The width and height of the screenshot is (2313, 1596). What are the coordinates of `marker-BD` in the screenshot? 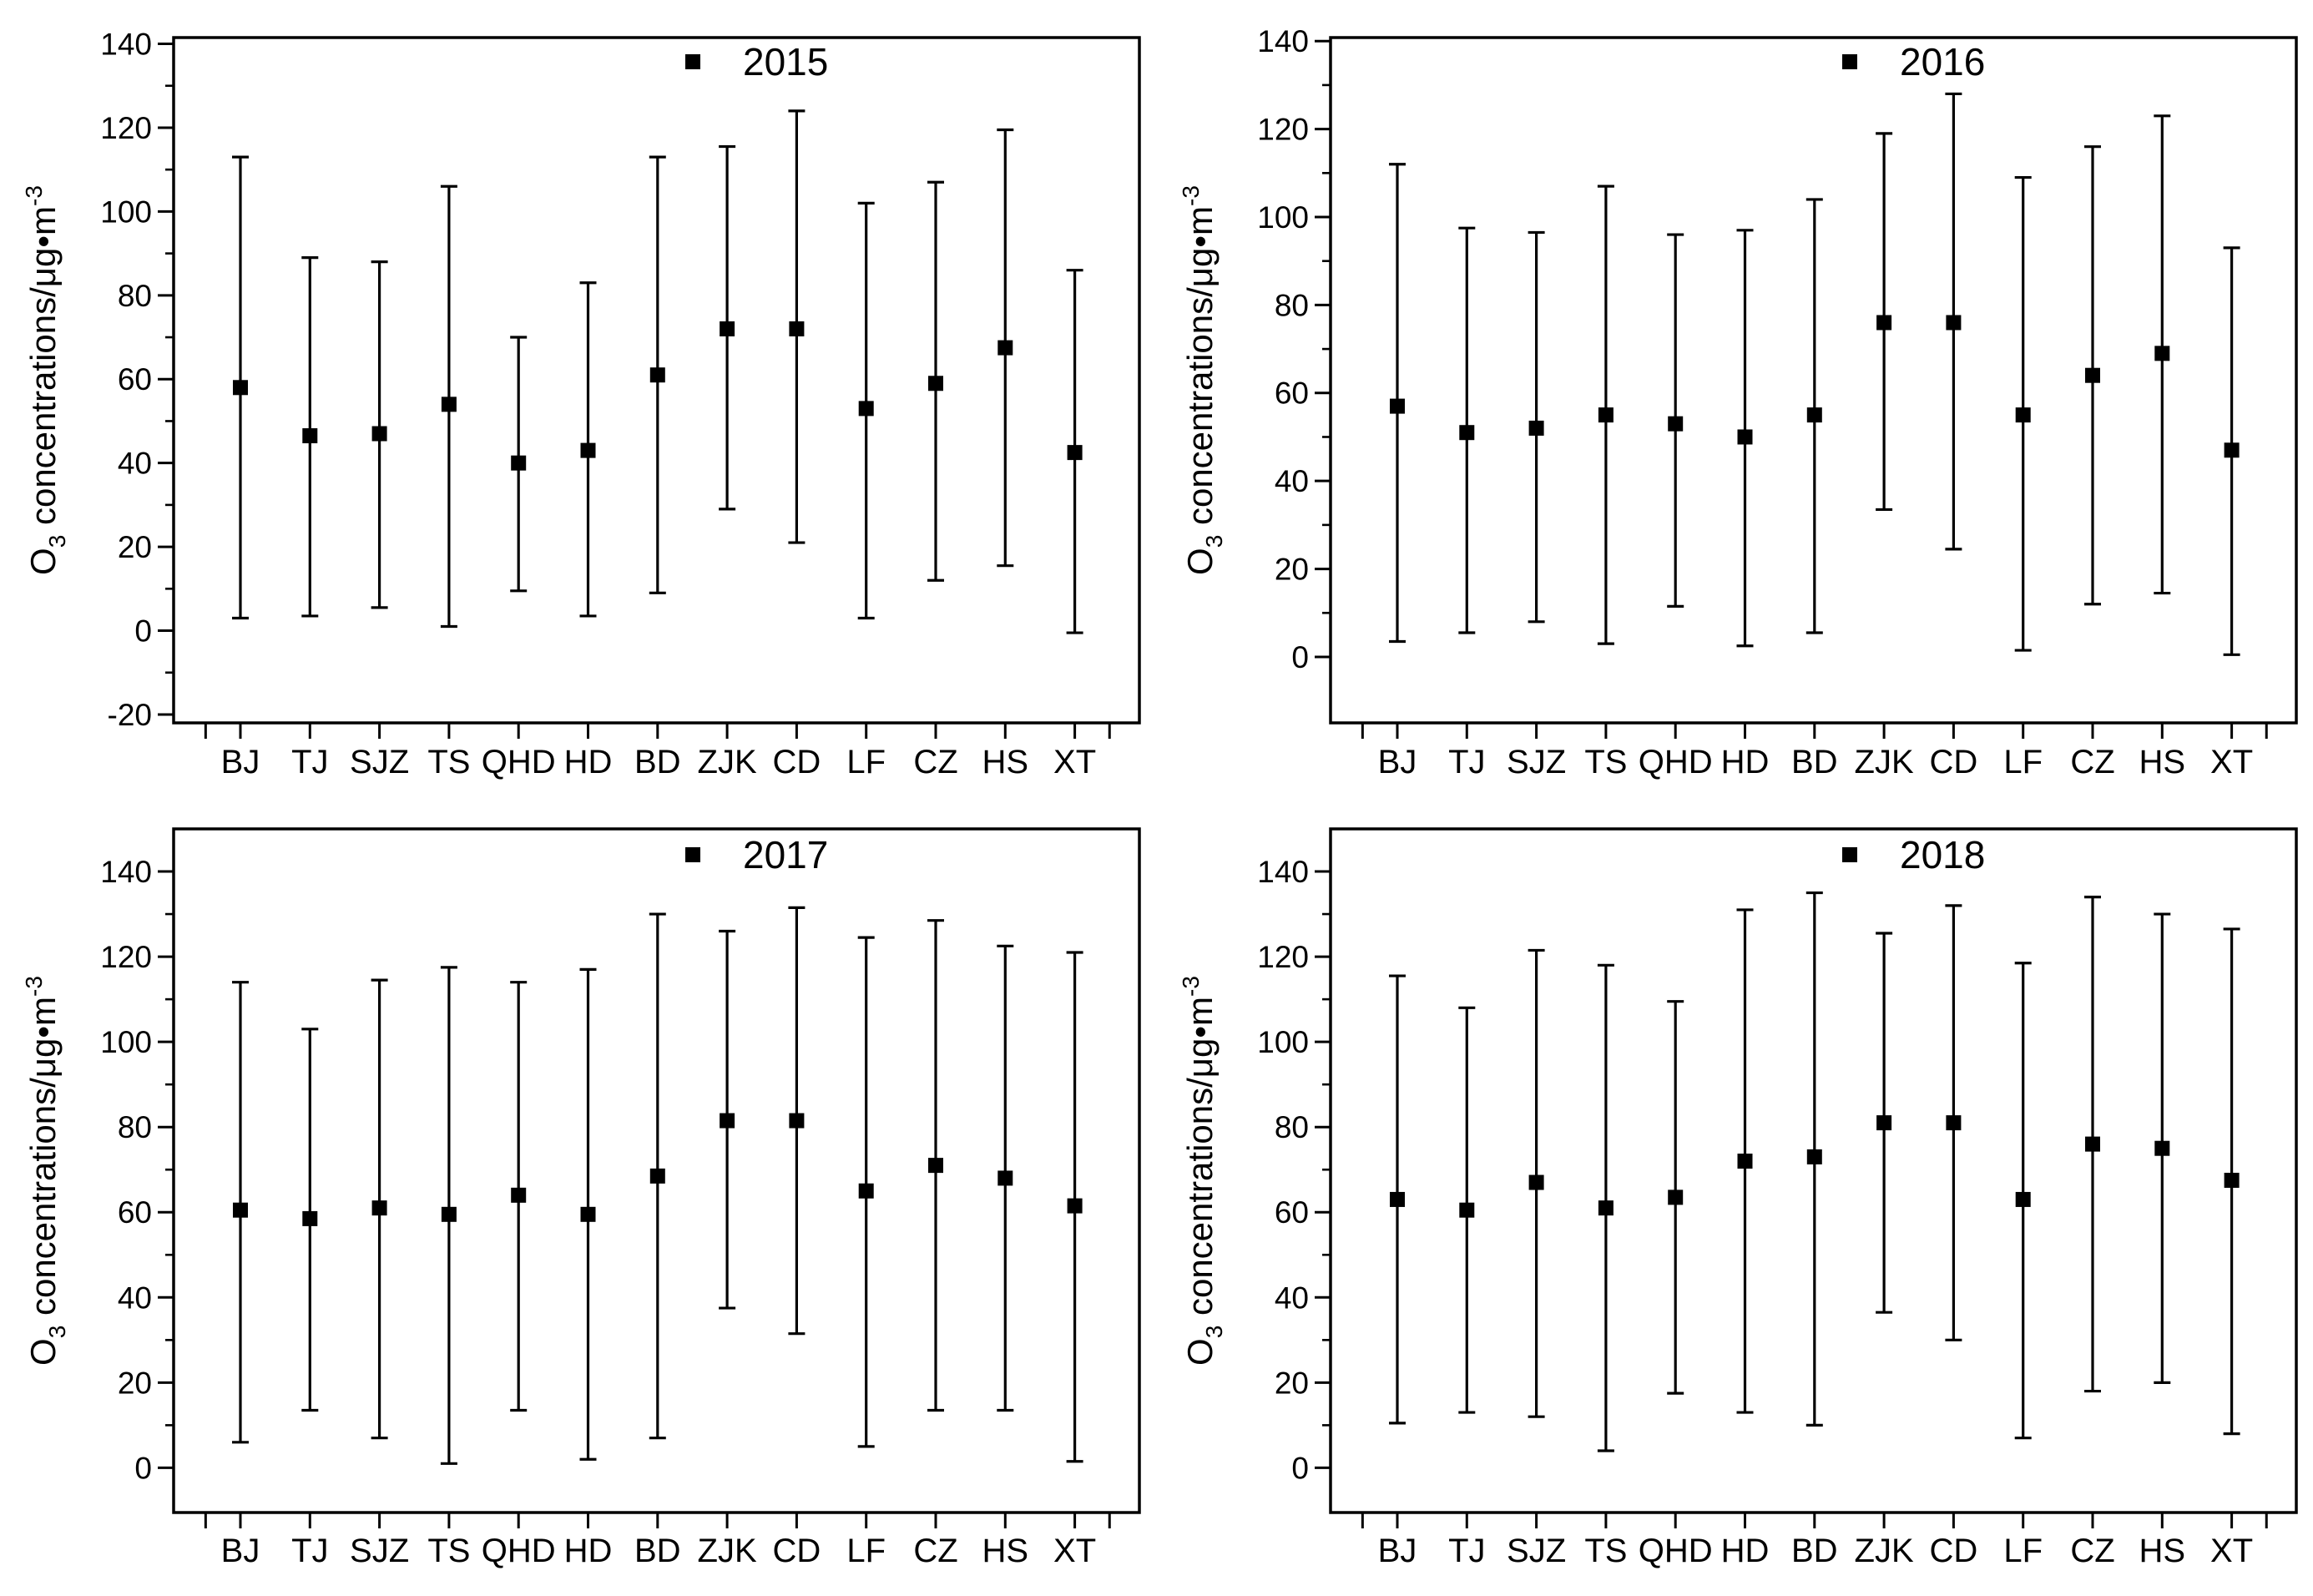 It's located at (657, 1176).